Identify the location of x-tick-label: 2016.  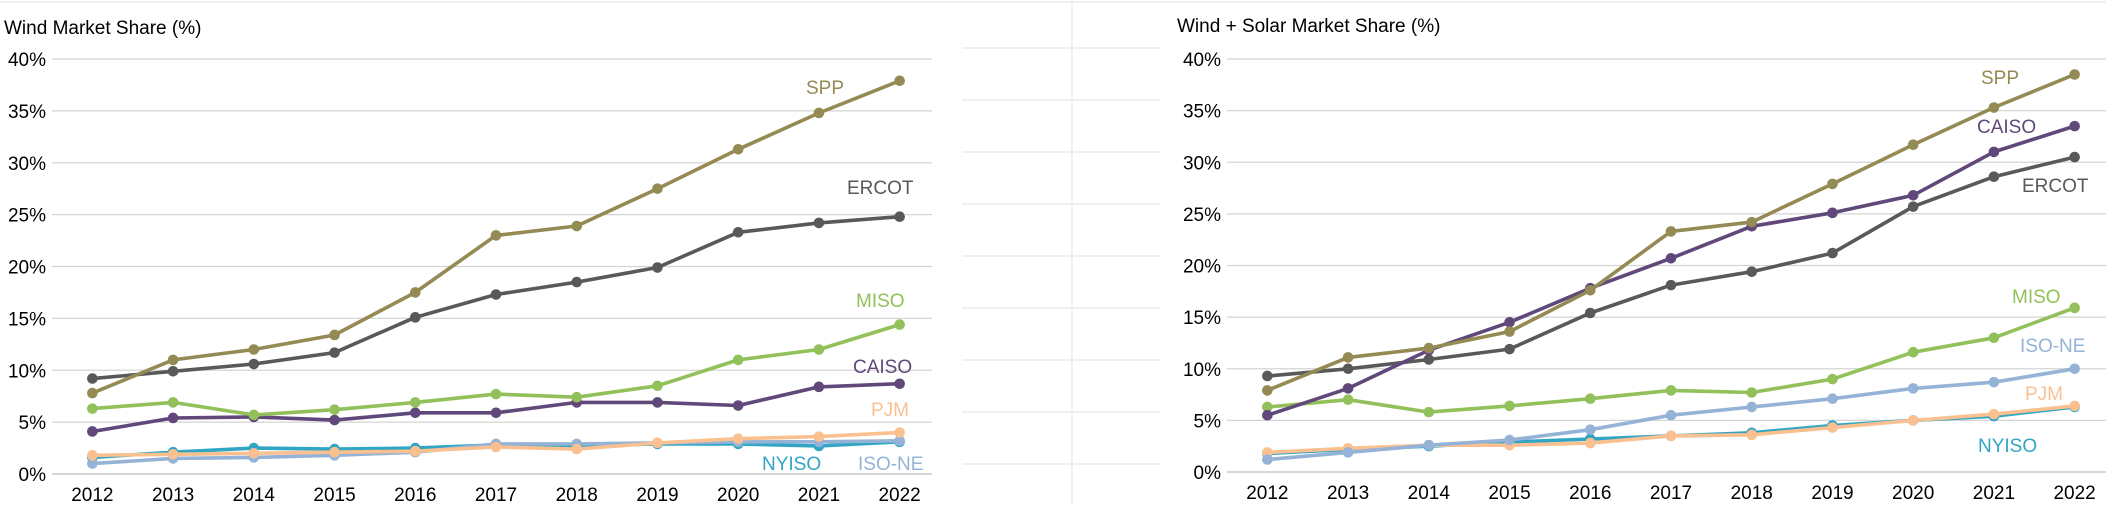
(415, 495).